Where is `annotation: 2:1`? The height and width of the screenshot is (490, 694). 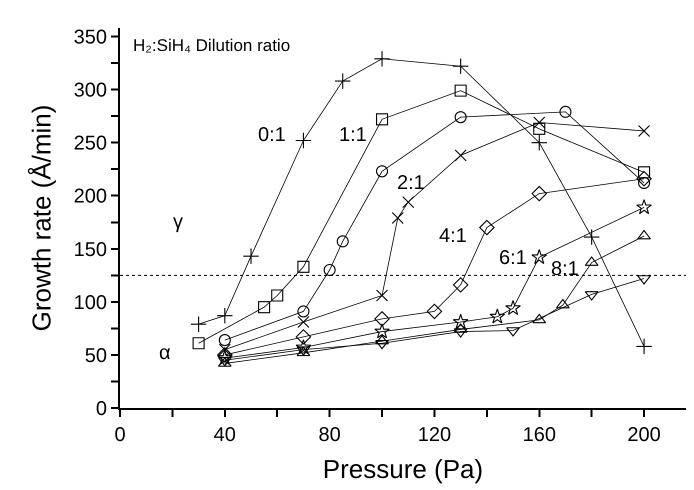
annotation: 2:1 is located at coordinates (411, 183).